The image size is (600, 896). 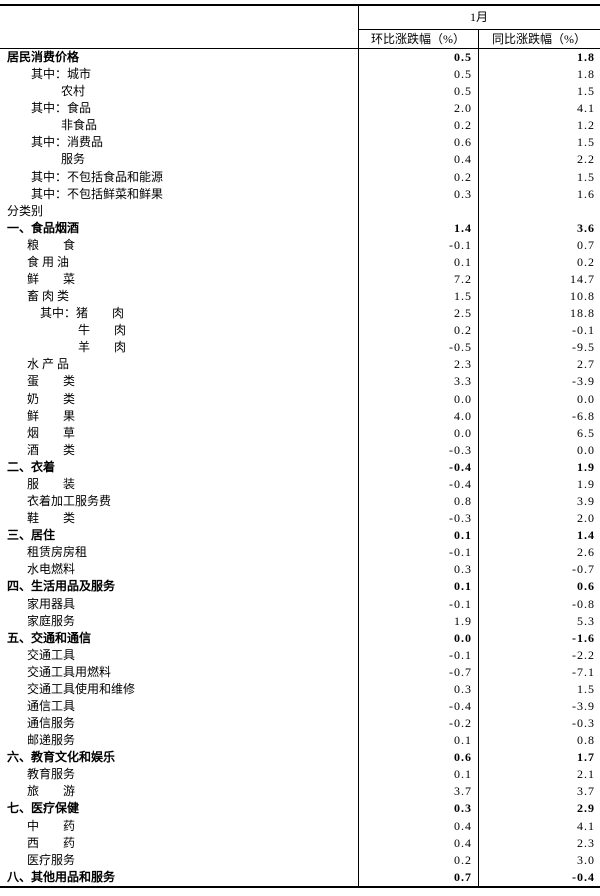 I want to click on yoy-value: -0.4, so click(x=583, y=876).